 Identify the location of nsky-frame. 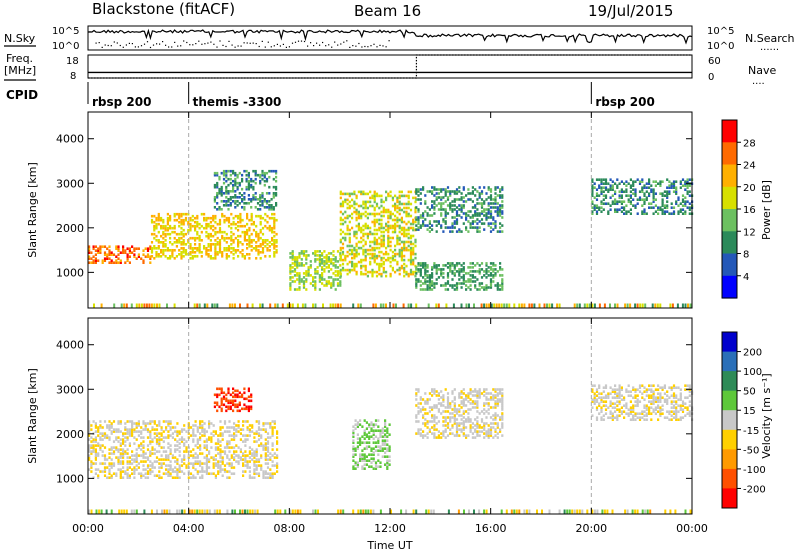
(390, 38).